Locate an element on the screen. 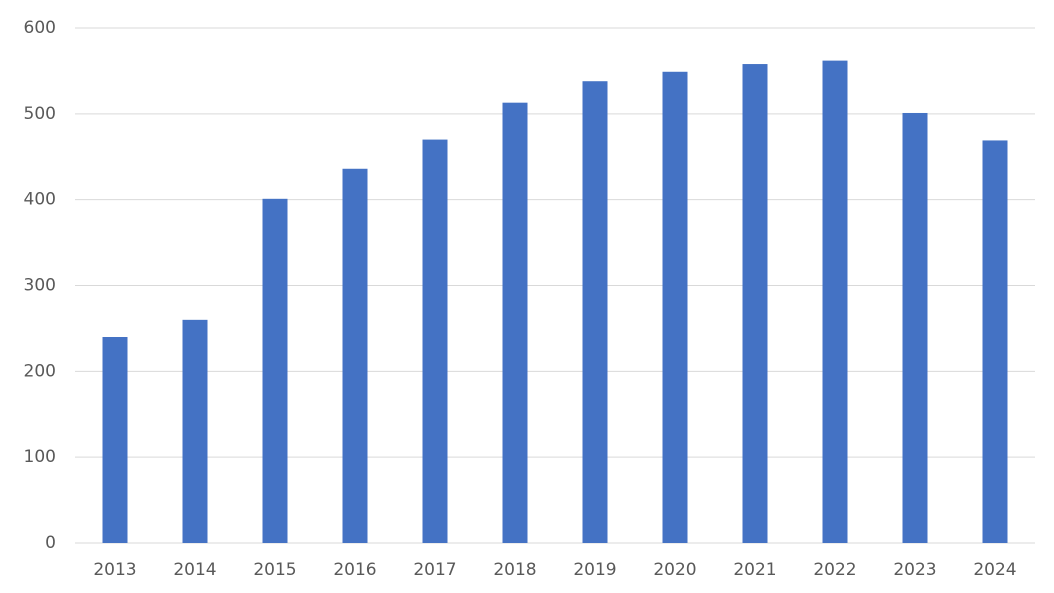  x-tick-label: 2016 is located at coordinates (354, 570).